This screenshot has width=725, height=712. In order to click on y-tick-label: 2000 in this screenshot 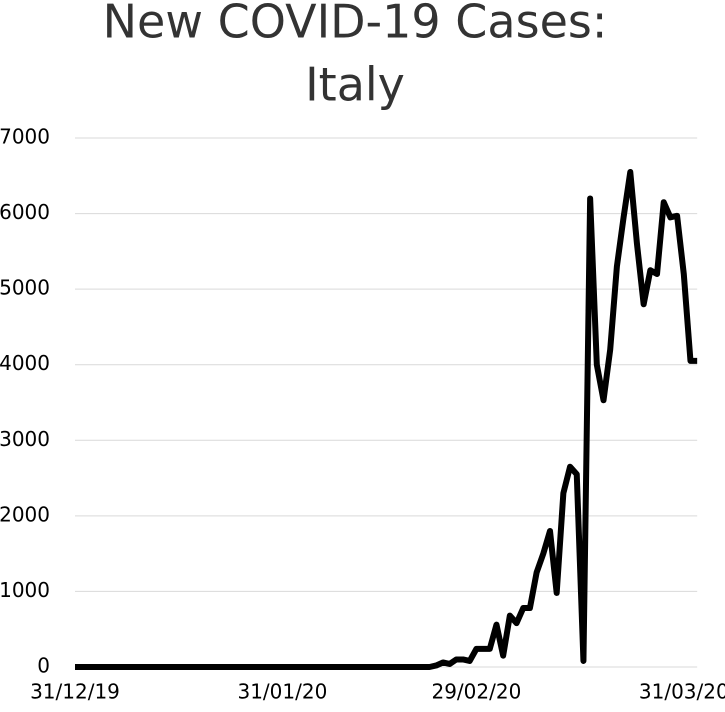, I will do `click(25, 514)`.